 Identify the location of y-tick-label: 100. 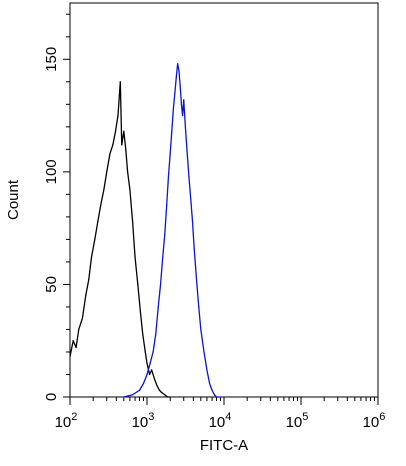
(51, 171).